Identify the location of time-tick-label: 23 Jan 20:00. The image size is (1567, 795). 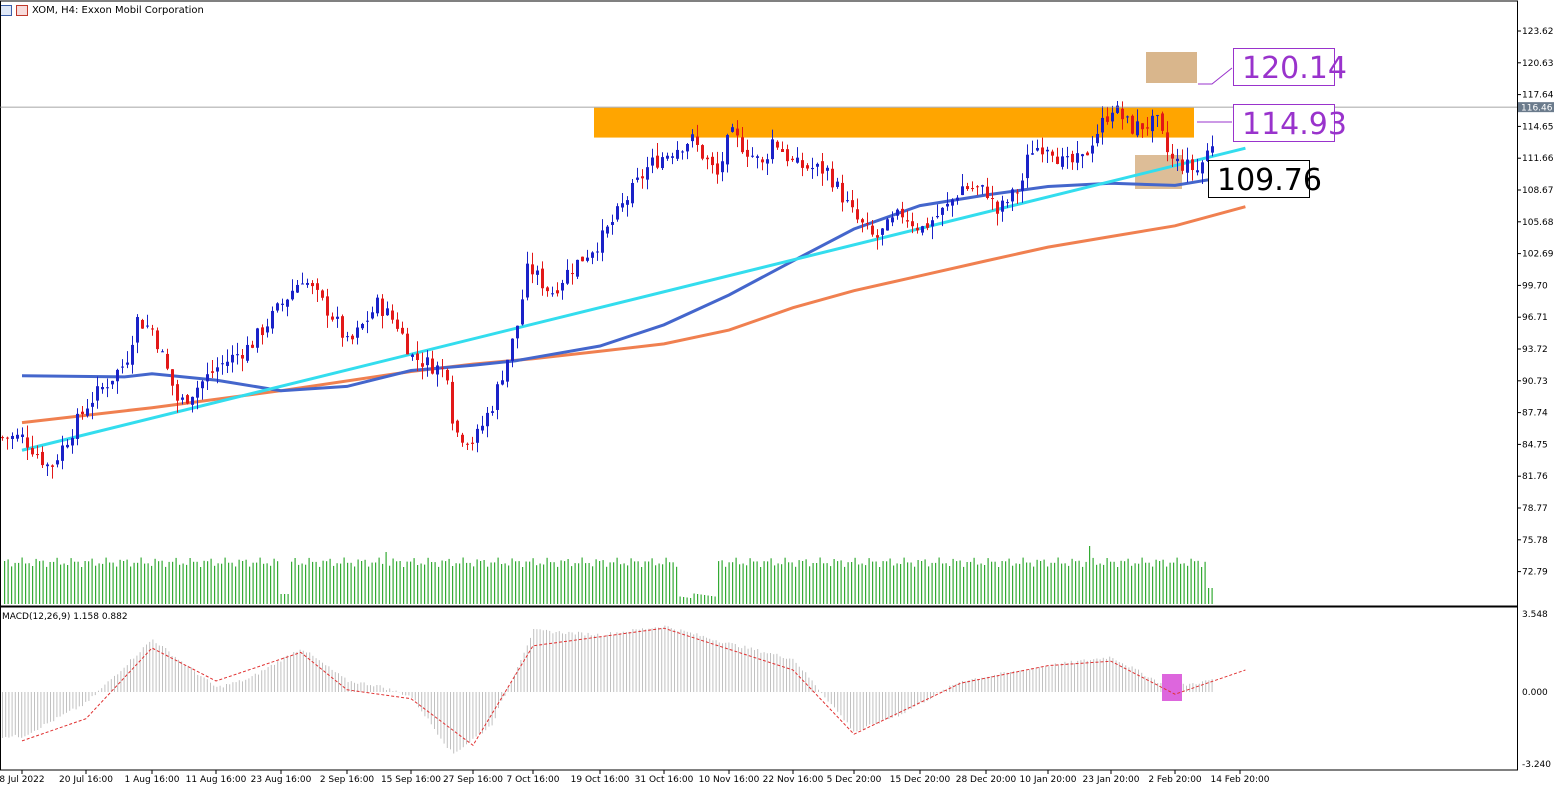
(1111, 780).